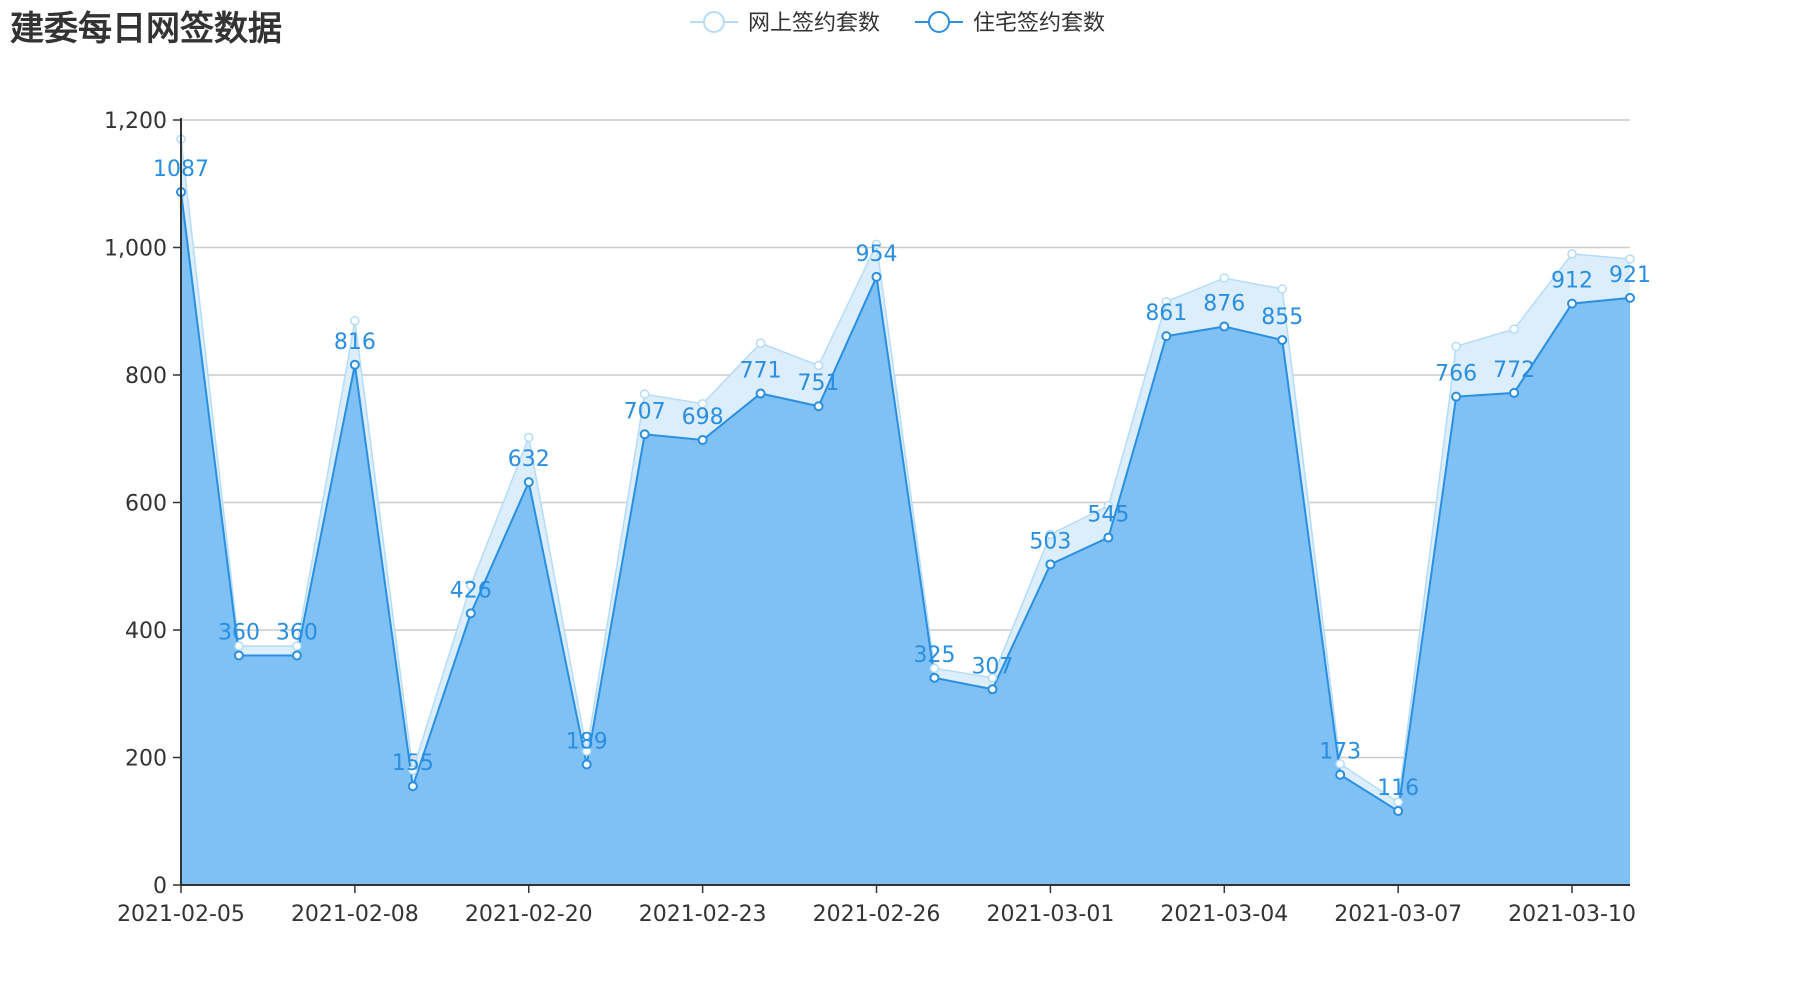 This screenshot has width=1800, height=1000. I want to click on x-tick-label: 2021-02-26, so click(877, 914).